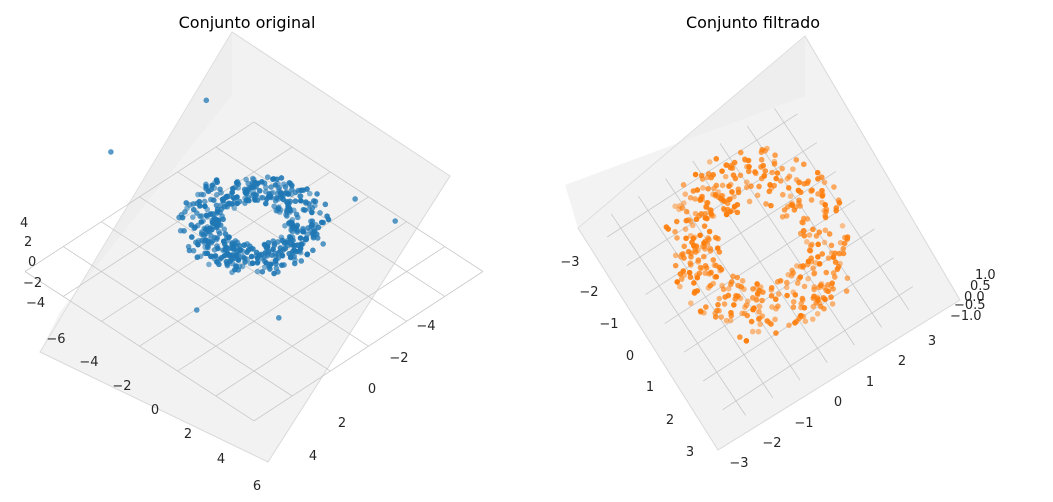 The width and height of the screenshot is (1053, 502). What do you see at coordinates (932, 341) in the screenshot?
I see `y-tick-label: 3` at bounding box center [932, 341].